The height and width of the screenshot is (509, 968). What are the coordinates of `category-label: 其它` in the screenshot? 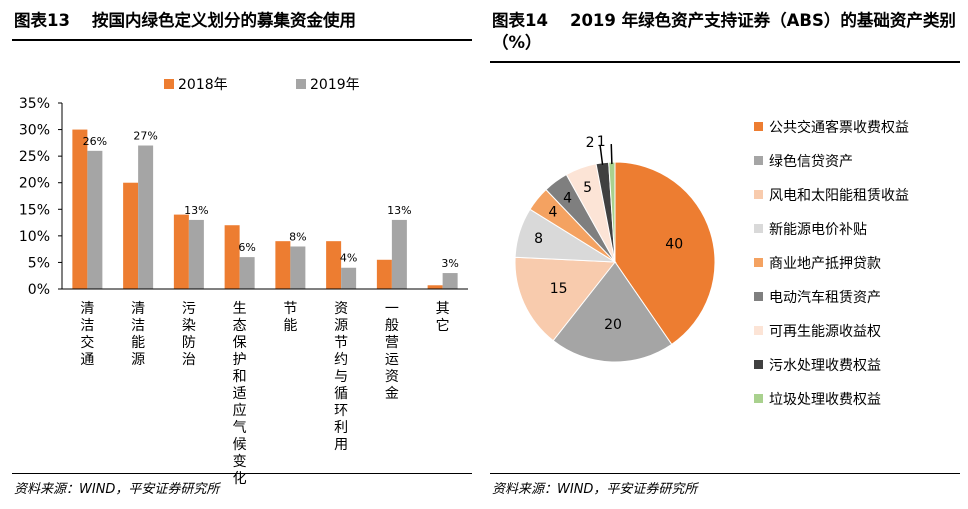 It's located at (443, 317).